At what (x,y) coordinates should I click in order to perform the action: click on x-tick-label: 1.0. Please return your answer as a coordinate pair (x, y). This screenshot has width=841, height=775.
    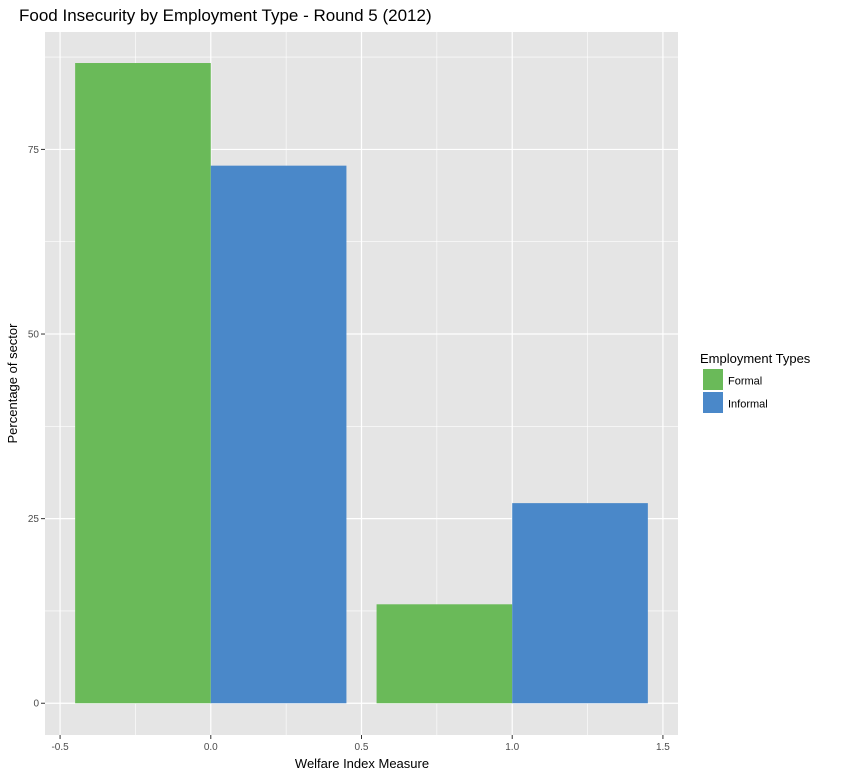
    Looking at the image, I should click on (512, 747).